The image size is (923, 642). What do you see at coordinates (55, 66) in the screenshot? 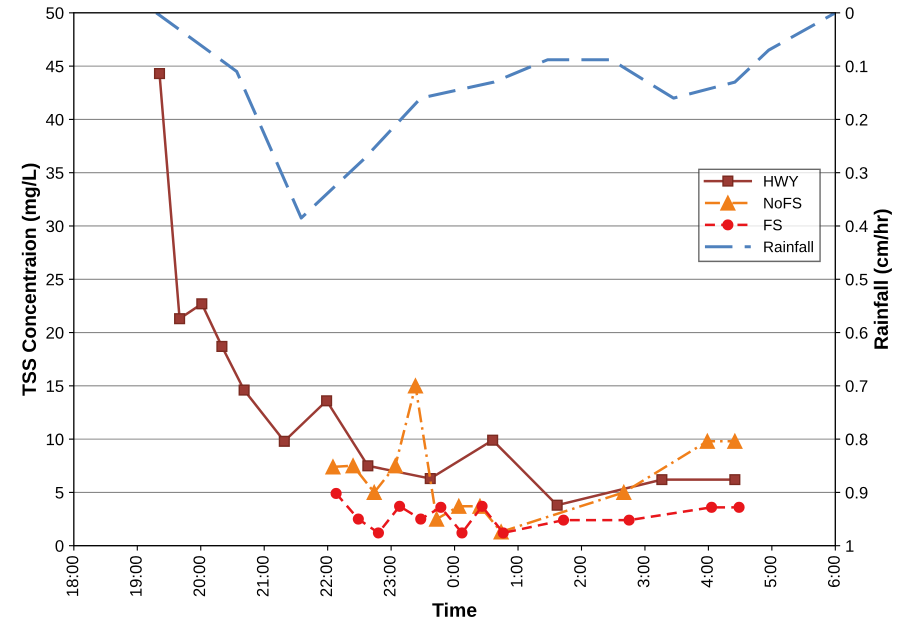
I see `y-tick-label: 45` at bounding box center [55, 66].